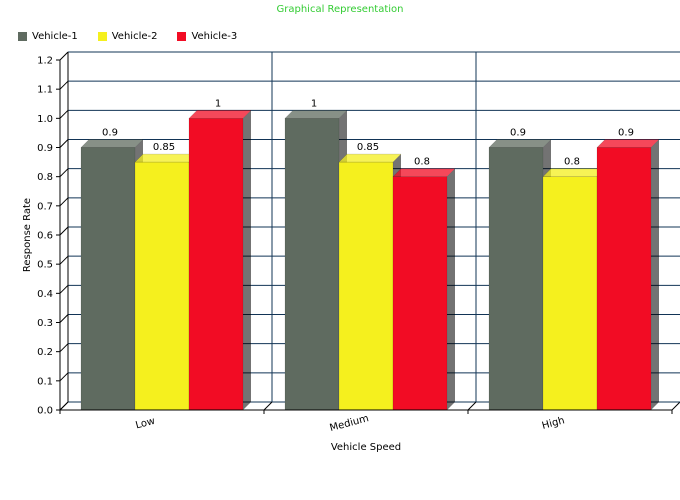 The image size is (680, 500). What do you see at coordinates (45, 411) in the screenshot?
I see `y-tick-label: 0.0` at bounding box center [45, 411].